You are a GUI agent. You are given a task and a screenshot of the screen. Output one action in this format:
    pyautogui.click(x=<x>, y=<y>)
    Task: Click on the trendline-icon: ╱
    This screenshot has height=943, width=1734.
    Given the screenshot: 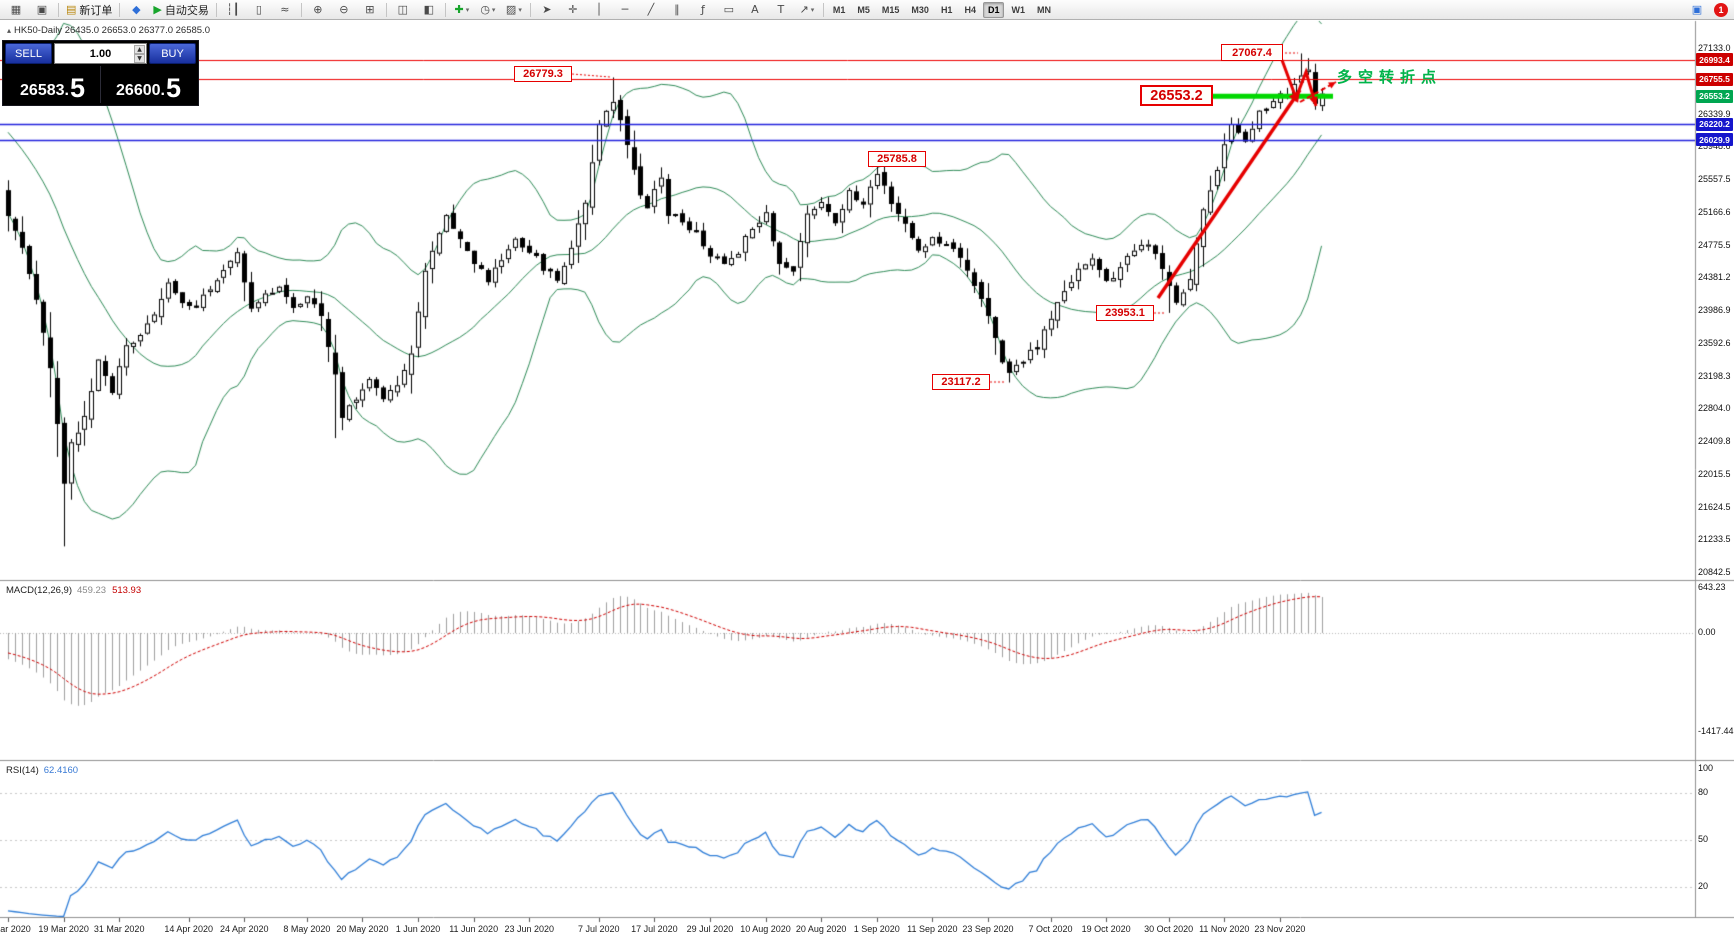 What is the action you would take?
    pyautogui.click(x=651, y=9)
    